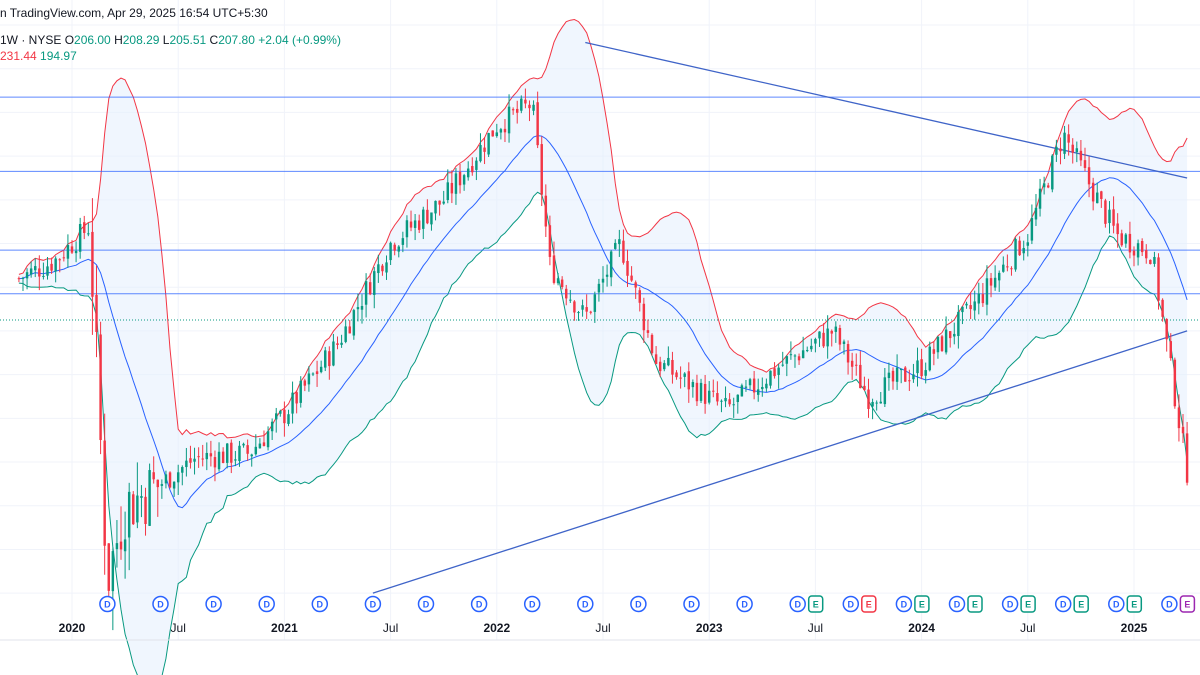 The width and height of the screenshot is (1200, 675). Describe the element at coordinates (92, 40) in the screenshot. I see `open-value: 206.00` at that location.